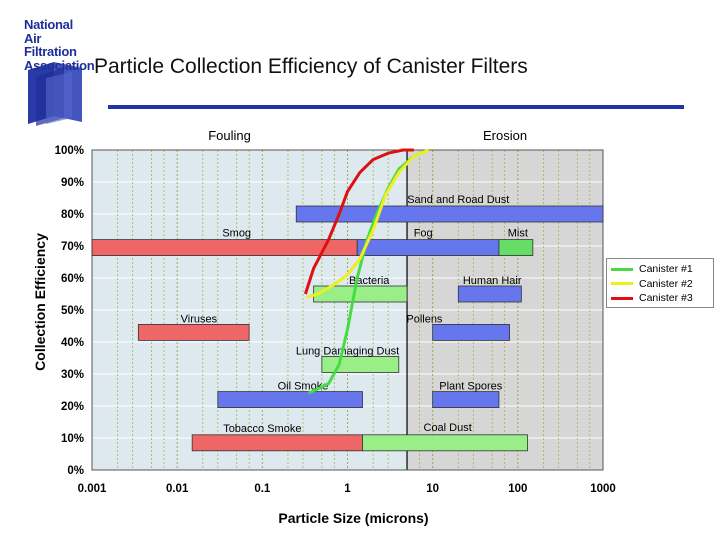  What do you see at coordinates (492, 281) in the screenshot?
I see `range-label: Human Hair` at bounding box center [492, 281].